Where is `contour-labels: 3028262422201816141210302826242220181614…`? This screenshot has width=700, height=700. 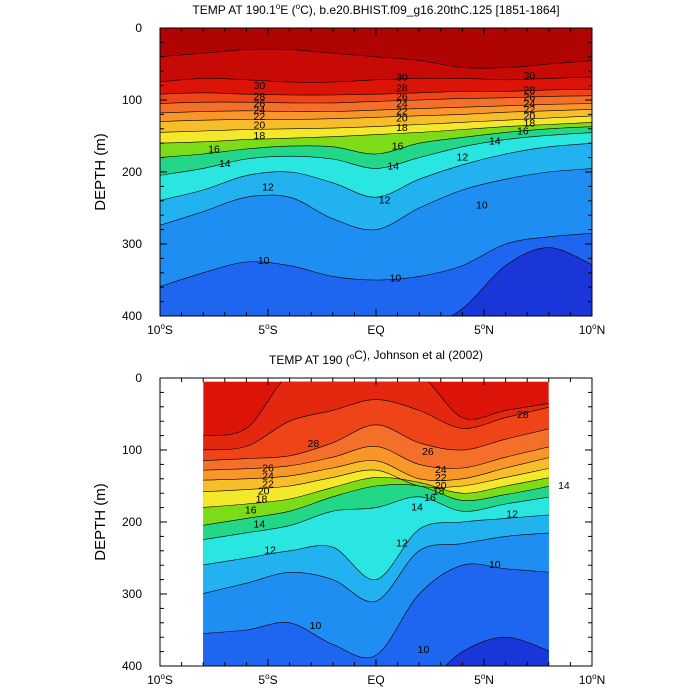 contour-labels: 3028262422201816141210302826242220181614… is located at coordinates (371, 177).